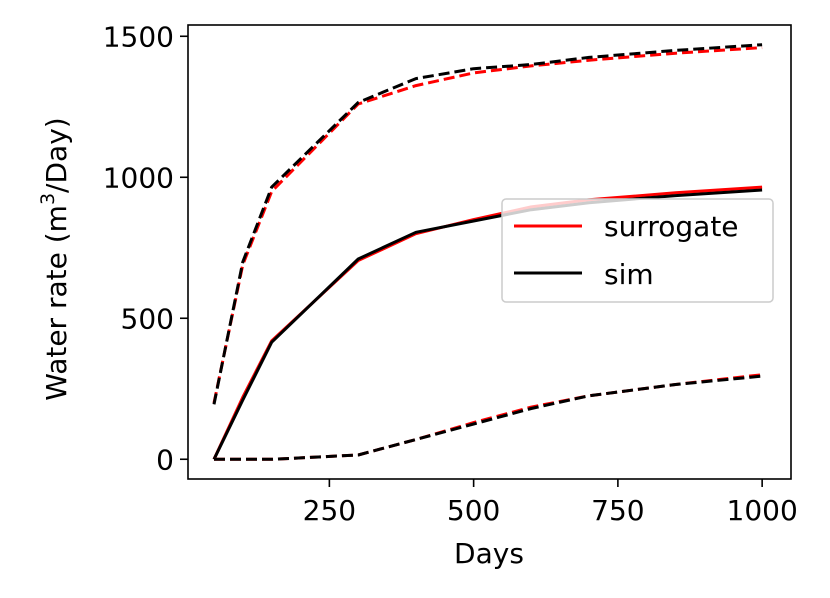 This screenshot has width=830, height=598. Describe the element at coordinates (48, 199) in the screenshot. I see `y-axis-label-superscript: 3` at that location.